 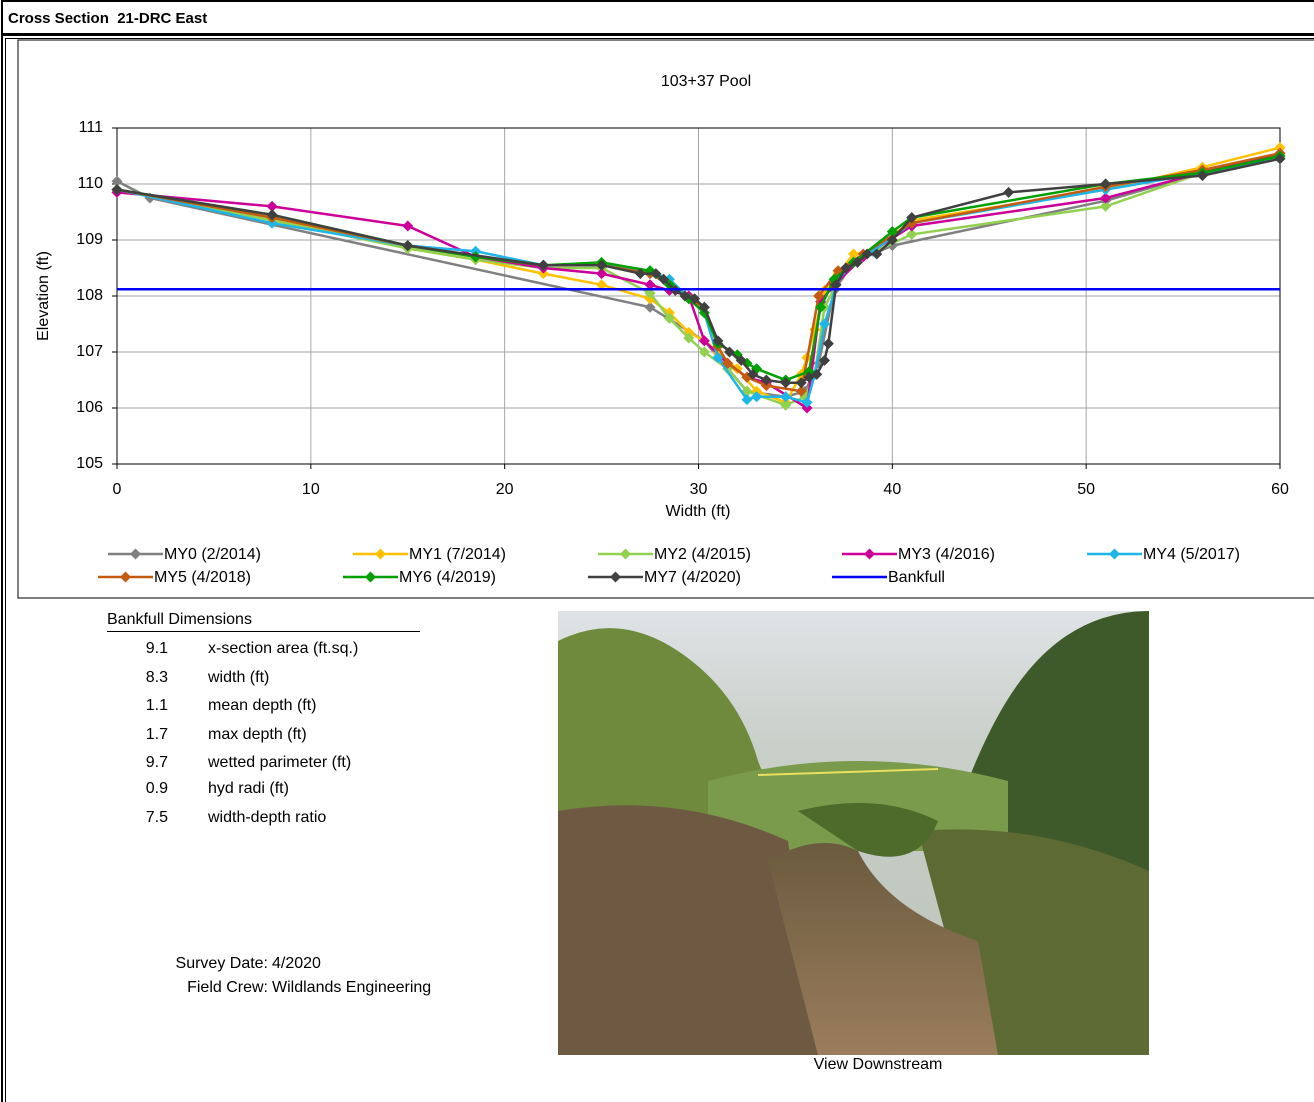 What do you see at coordinates (283, 648) in the screenshot?
I see `dimension-label: x-section area (ft.sq.)` at bounding box center [283, 648].